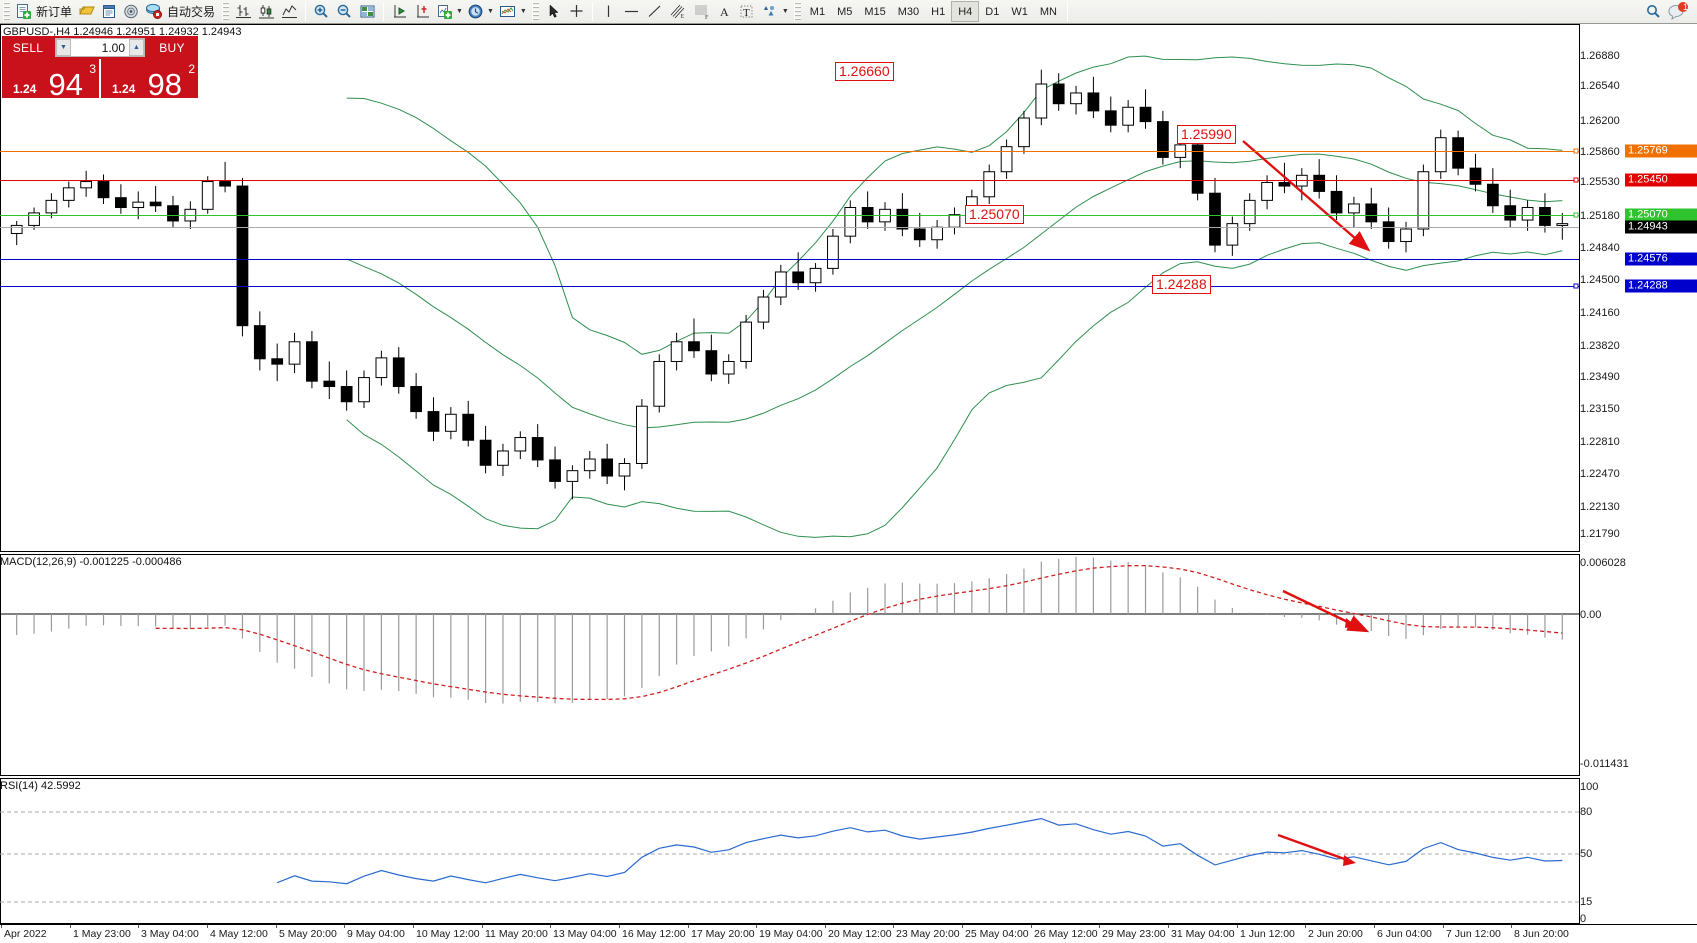 The width and height of the screenshot is (1697, 943). Describe the element at coordinates (608, 11) in the screenshot. I see `vertical-line-button` at that location.